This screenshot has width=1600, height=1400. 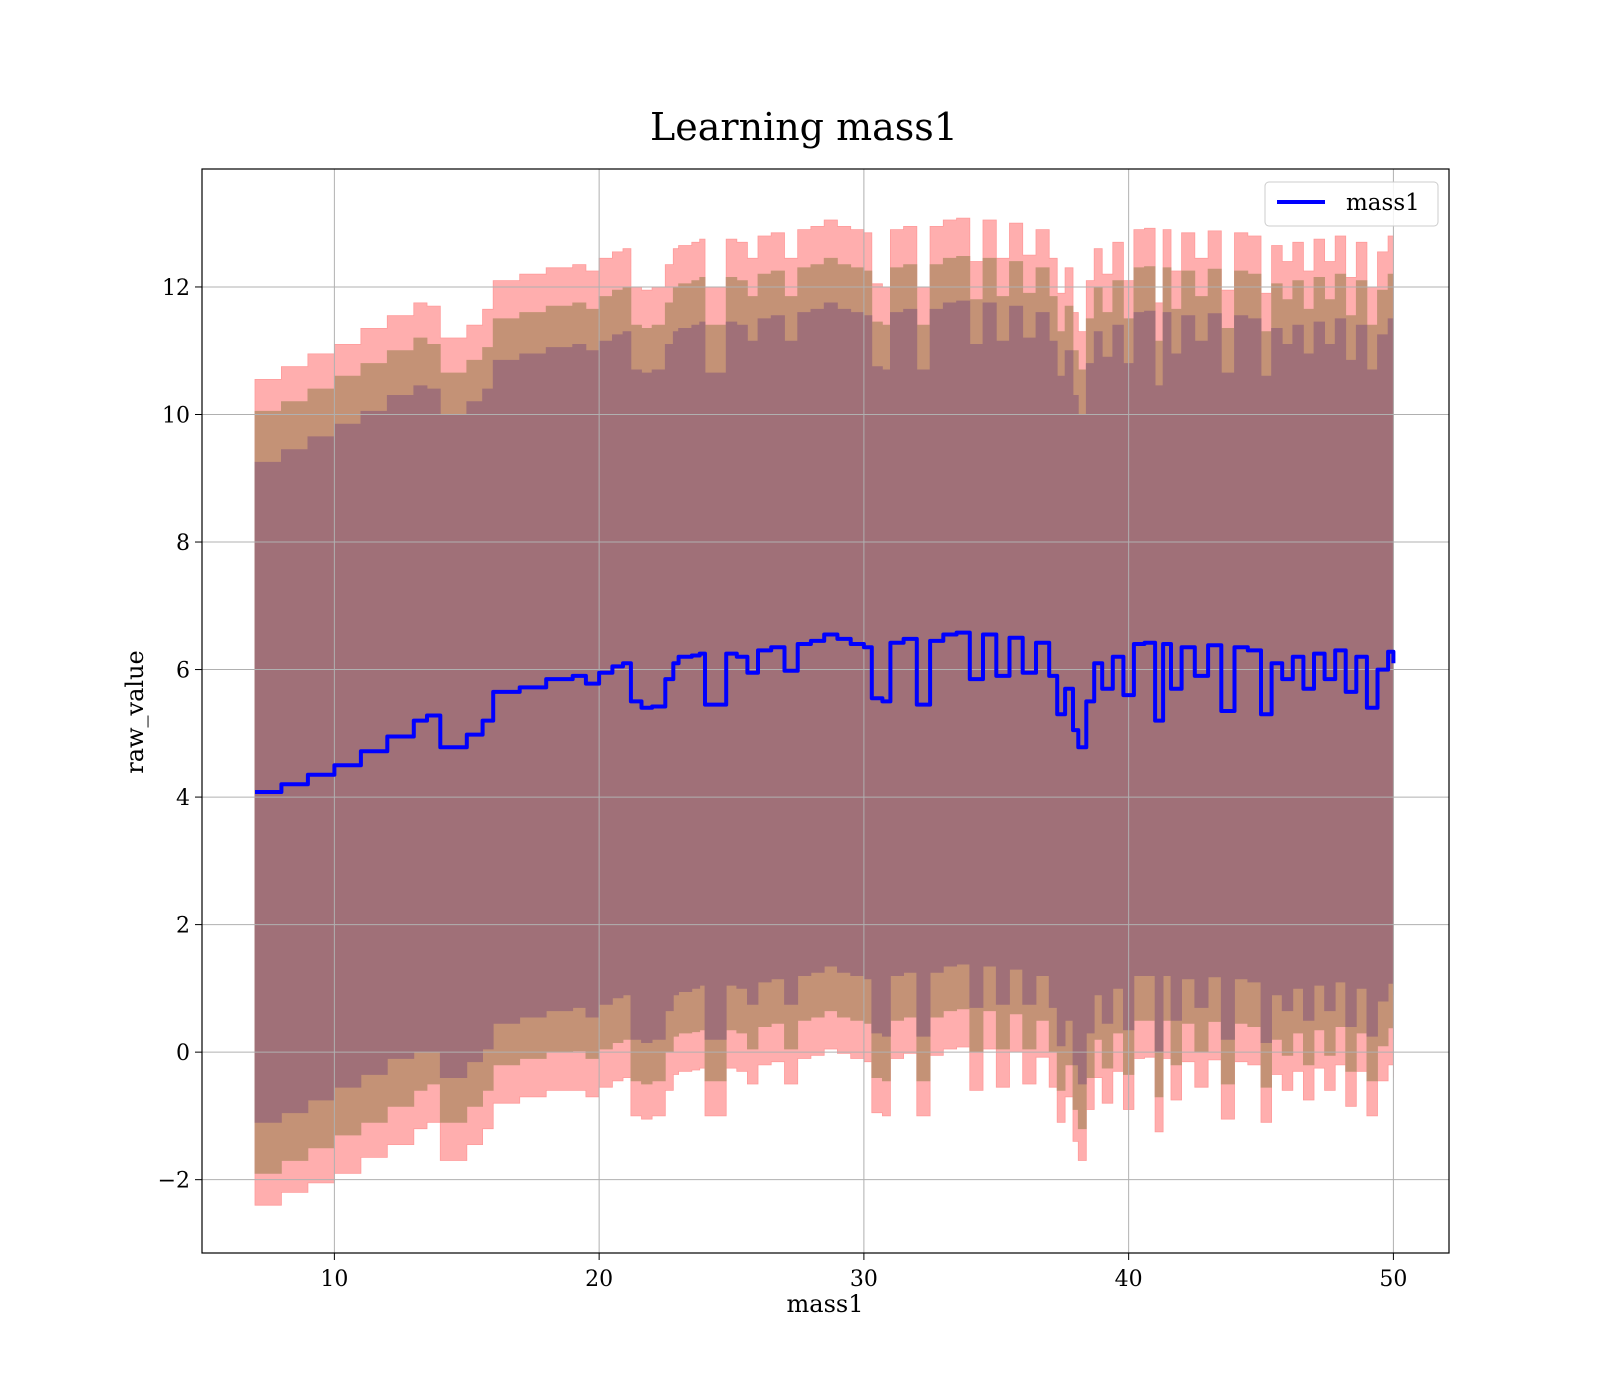 What do you see at coordinates (180, 735) in the screenshot?
I see `y-axis-ticks: −2 0 2 4 6 8 10 12` at bounding box center [180, 735].